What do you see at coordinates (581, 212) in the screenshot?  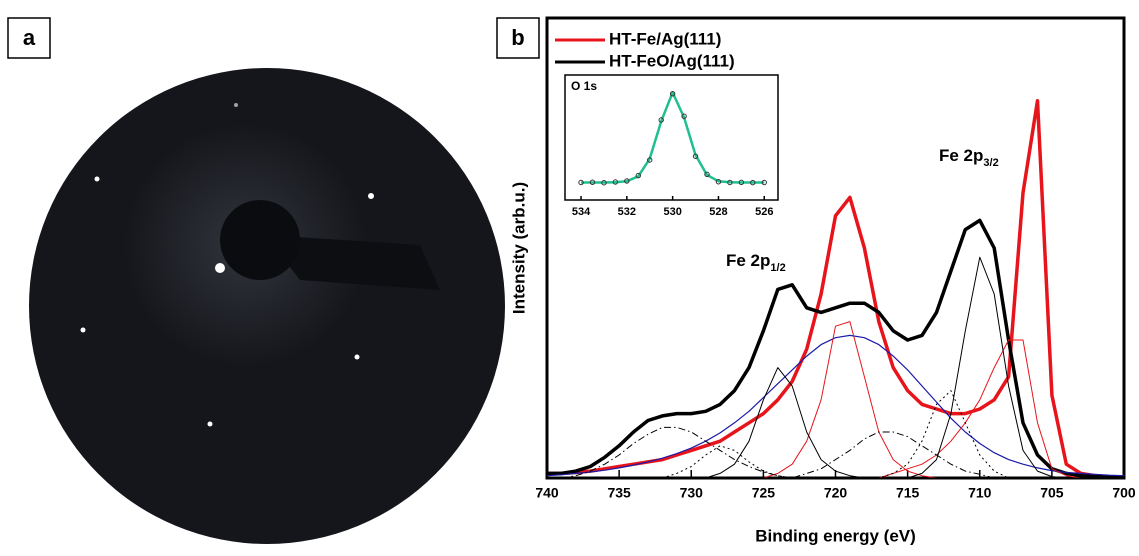 I see `x-tick-label: 534` at bounding box center [581, 212].